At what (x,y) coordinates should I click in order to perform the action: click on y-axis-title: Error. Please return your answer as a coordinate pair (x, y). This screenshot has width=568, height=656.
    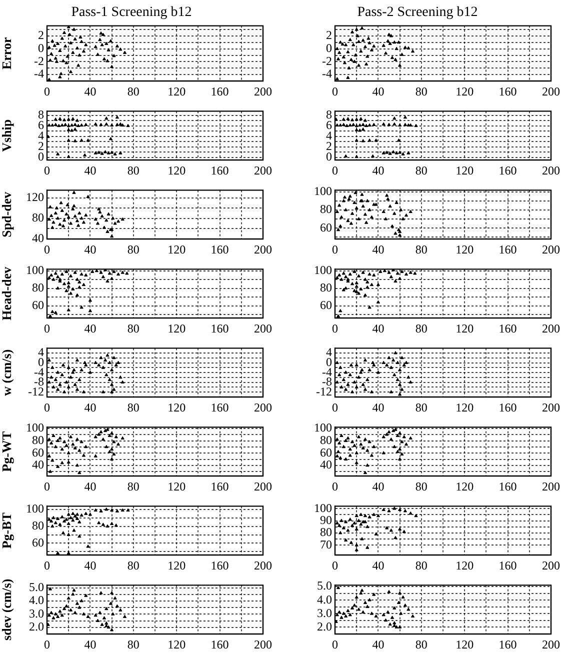
    Looking at the image, I should click on (7, 53).